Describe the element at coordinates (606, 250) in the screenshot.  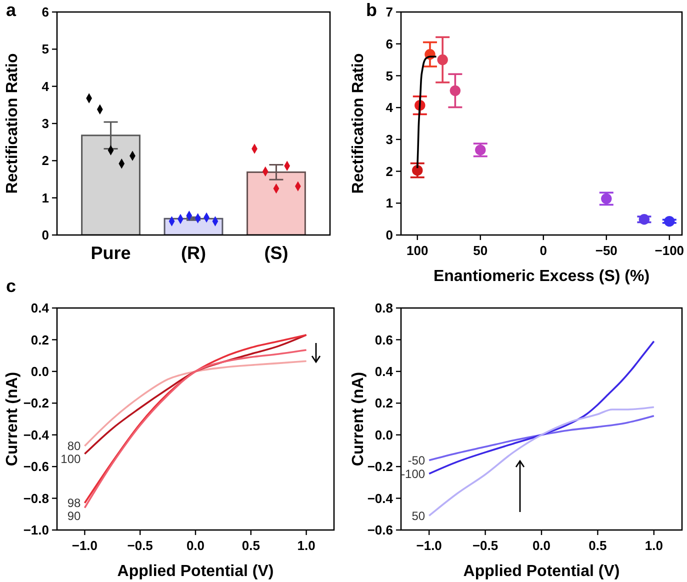
I see `x-tick-label: −50` at that location.